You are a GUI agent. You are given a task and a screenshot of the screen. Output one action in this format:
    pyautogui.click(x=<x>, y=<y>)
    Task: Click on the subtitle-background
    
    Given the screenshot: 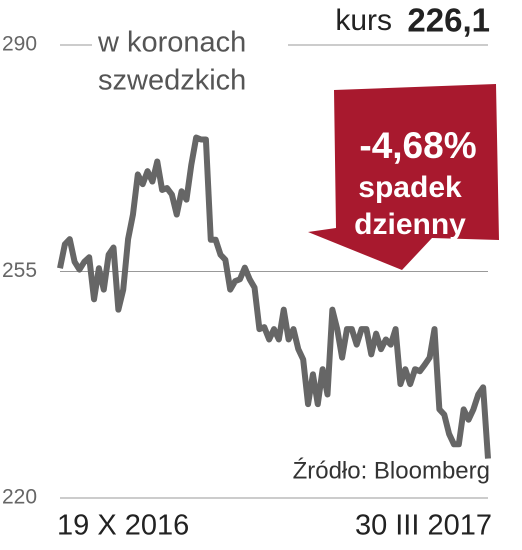 What is the action you would take?
    pyautogui.click(x=190, y=64)
    